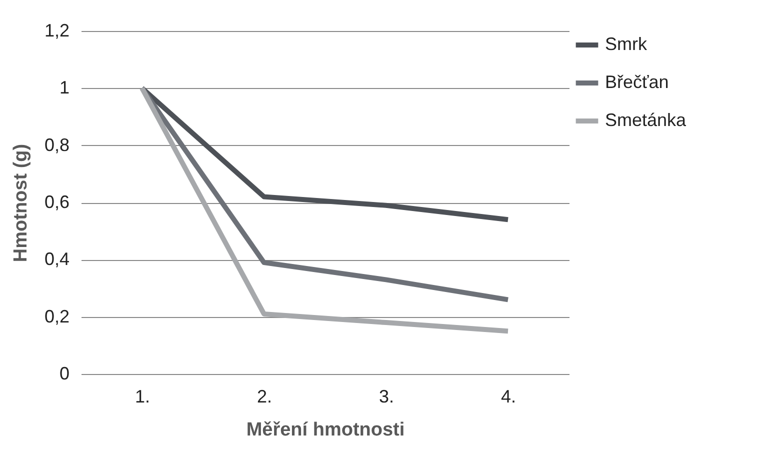  What do you see at coordinates (57, 144) in the screenshot?
I see `y-tick-label: 0,8` at bounding box center [57, 144].